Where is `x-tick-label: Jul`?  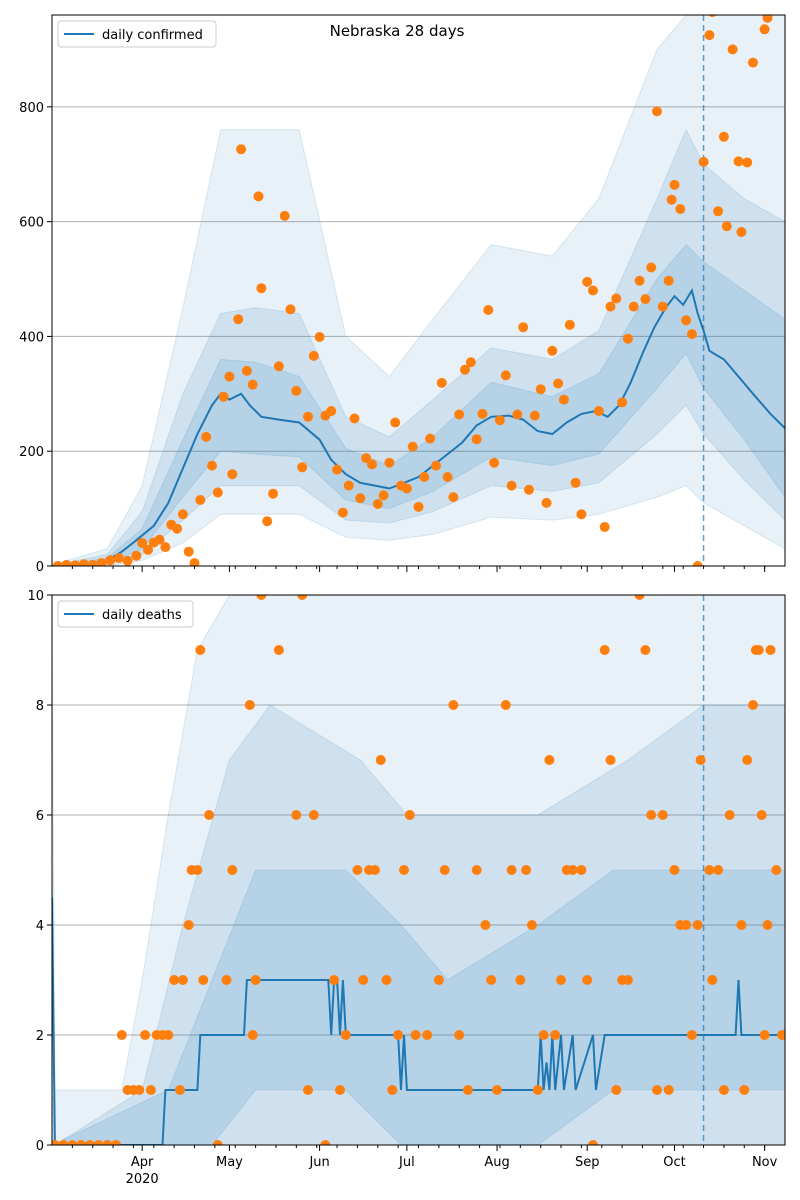
x-tick-label: Jul is located at coordinates (406, 1162).